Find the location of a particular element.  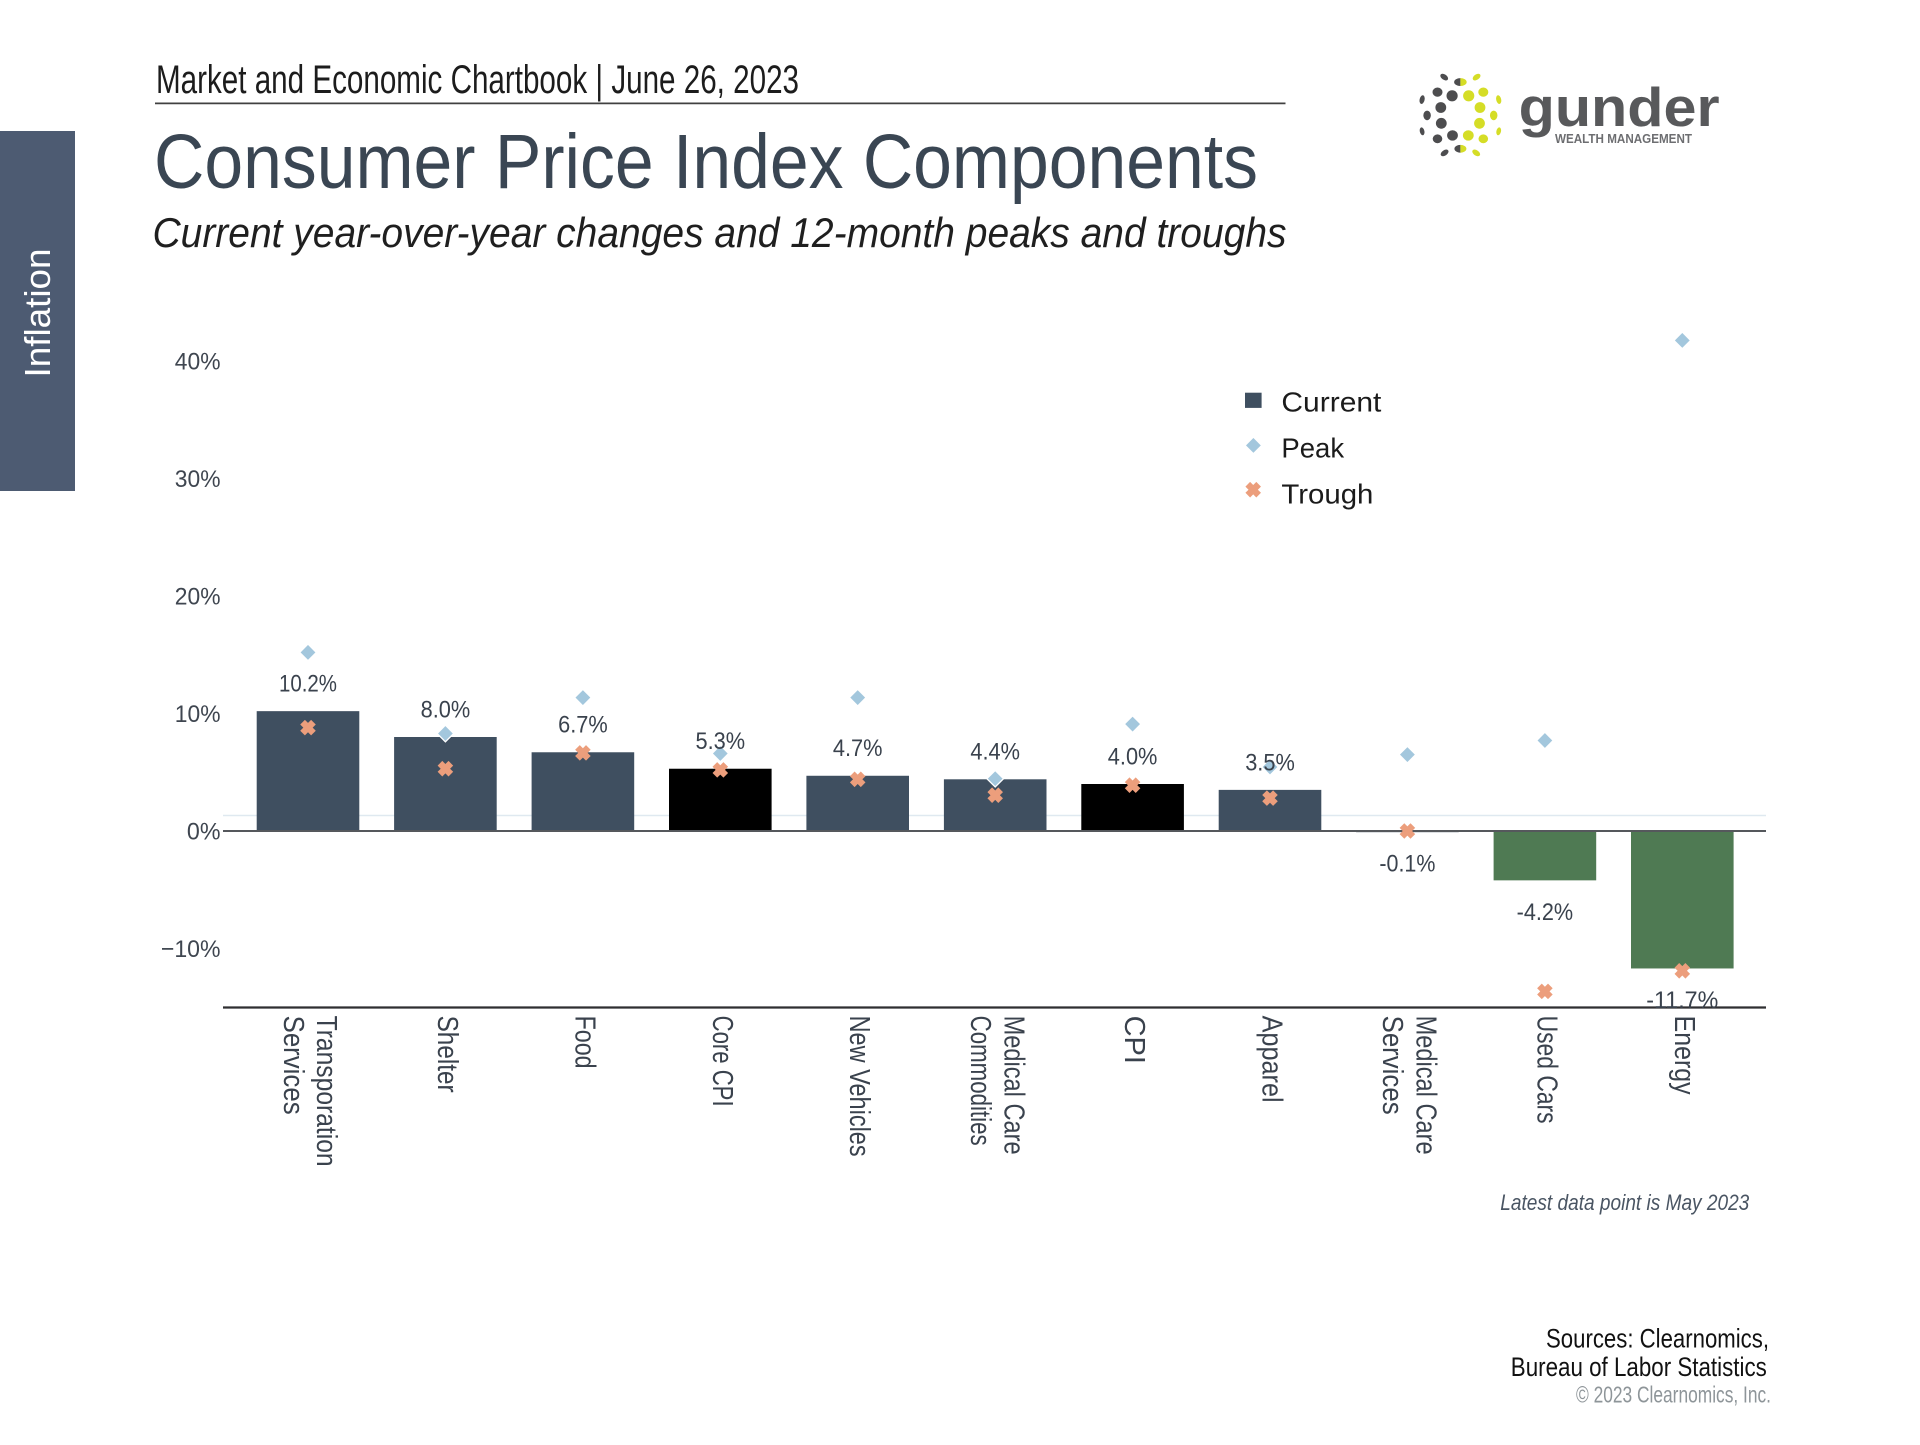

svg-text: Latest data point is May 2023 is located at coordinates (1625, 1202).